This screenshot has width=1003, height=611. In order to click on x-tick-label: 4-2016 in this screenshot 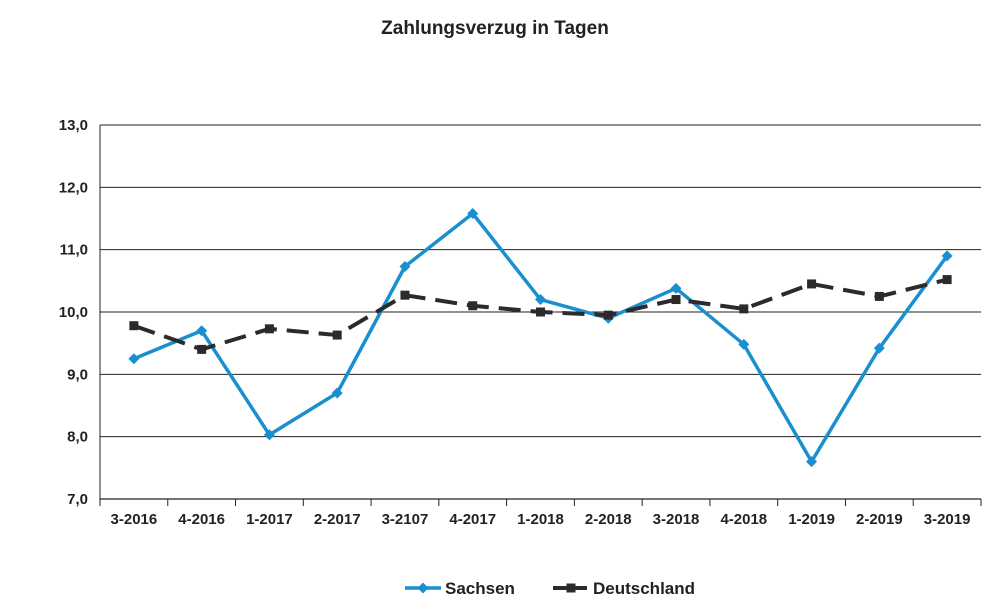, I will do `click(201, 519)`.